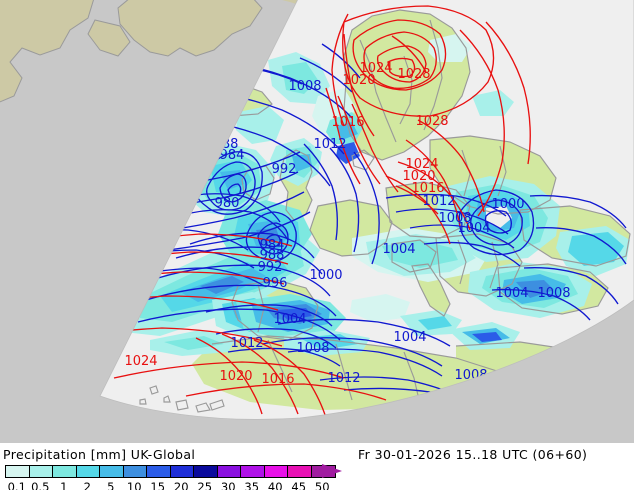 Image resolution: width=634 pixels, height=490 pixels. I want to click on colorbar-tick-label: 45, so click(299, 485).